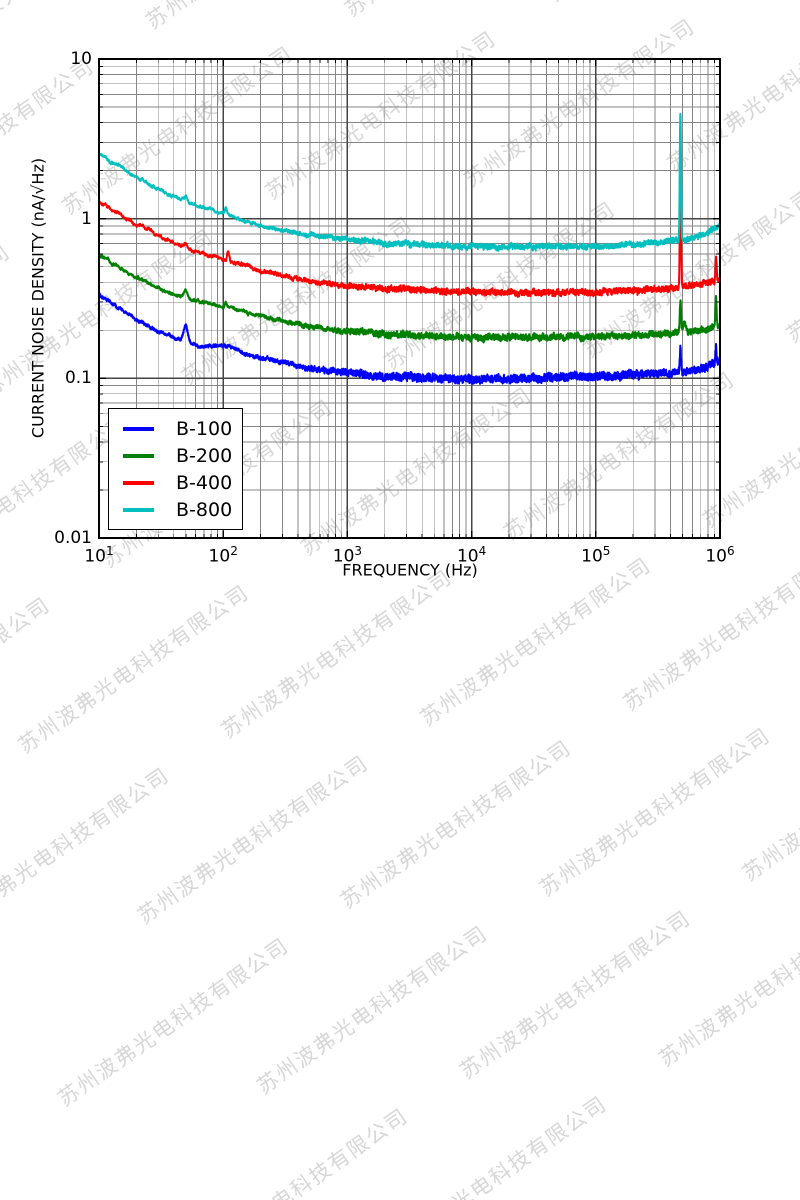 This screenshot has width=800, height=1200. I want to click on y-tick-label: 10, so click(81, 59).